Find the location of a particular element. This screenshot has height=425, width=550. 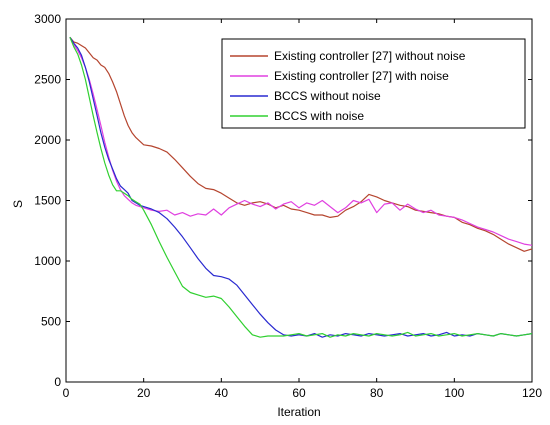

x-tick-label: 20 is located at coordinates (144, 393).